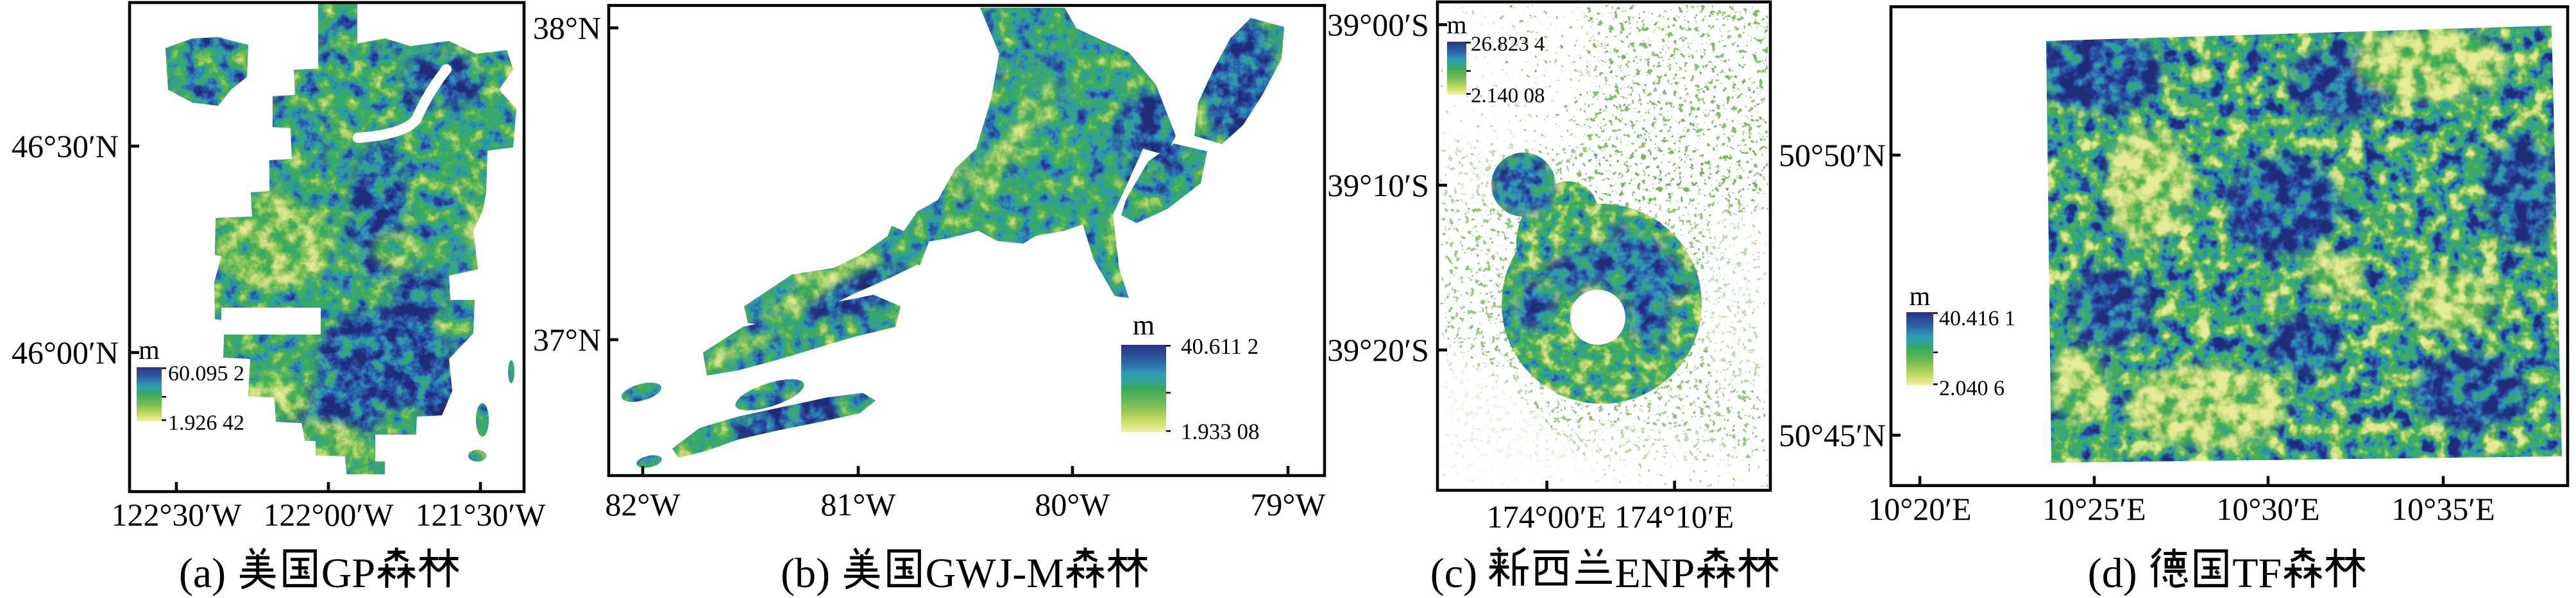 The height and width of the screenshot is (598, 2576). I want to click on svg-text: 10°35′E, so click(2443, 509).